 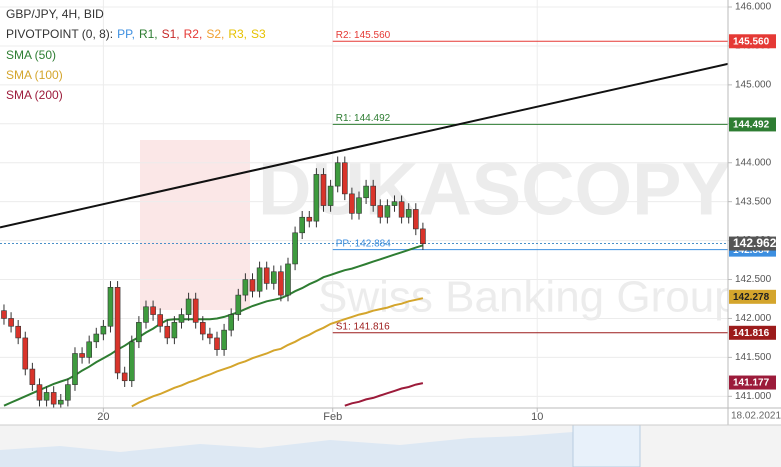 What do you see at coordinates (31, 55) in the screenshot?
I see `legend-series: SMA (50)` at bounding box center [31, 55].